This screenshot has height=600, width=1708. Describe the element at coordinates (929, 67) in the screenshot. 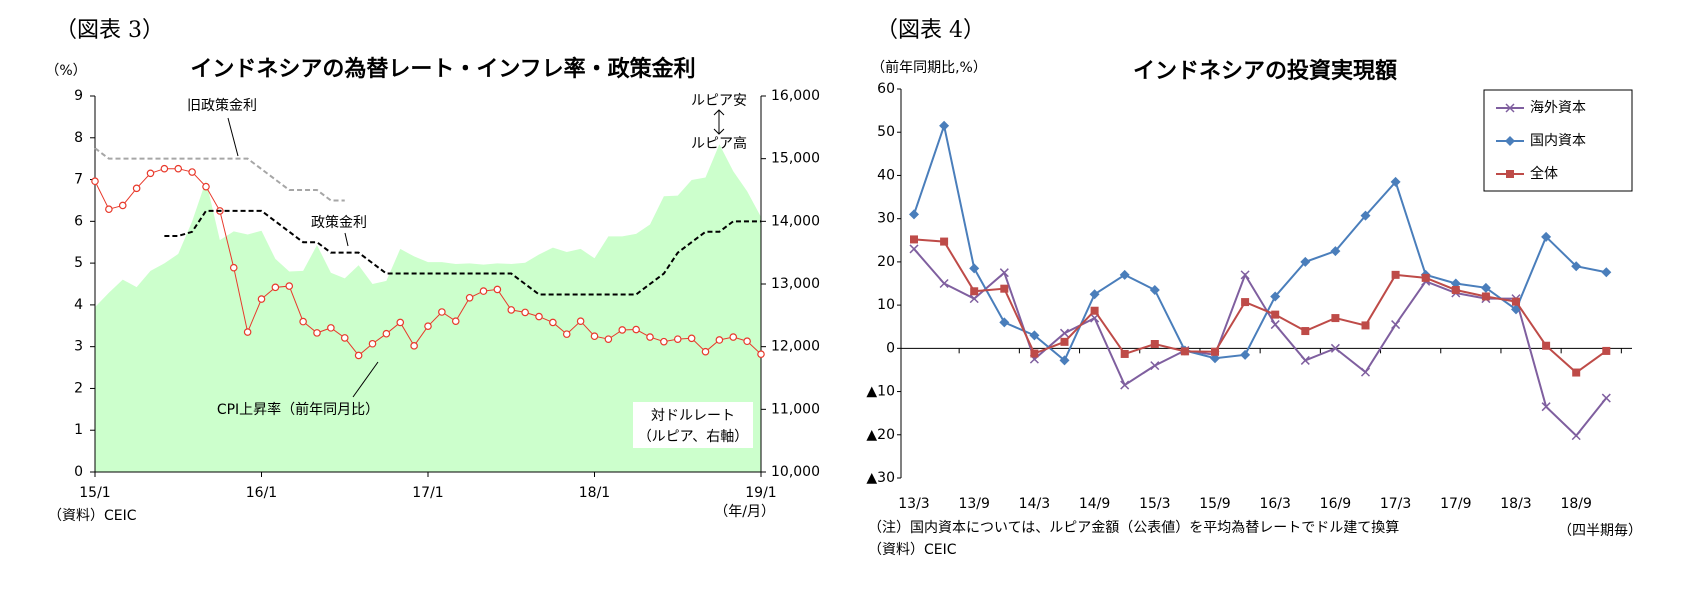

I see `y-axis-label: （前年同期比,%）` at that location.